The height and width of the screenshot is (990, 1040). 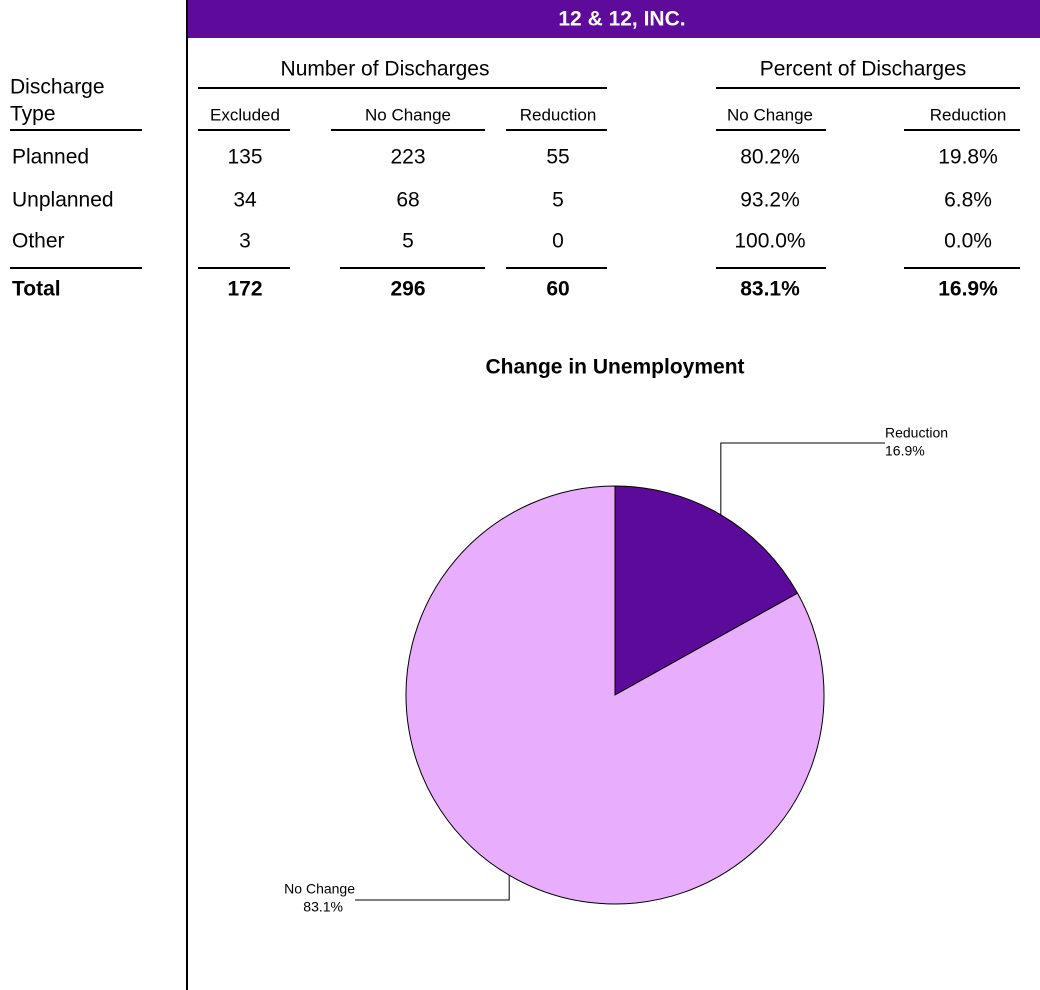 I want to click on row-label: Unplanned, so click(x=63, y=200).